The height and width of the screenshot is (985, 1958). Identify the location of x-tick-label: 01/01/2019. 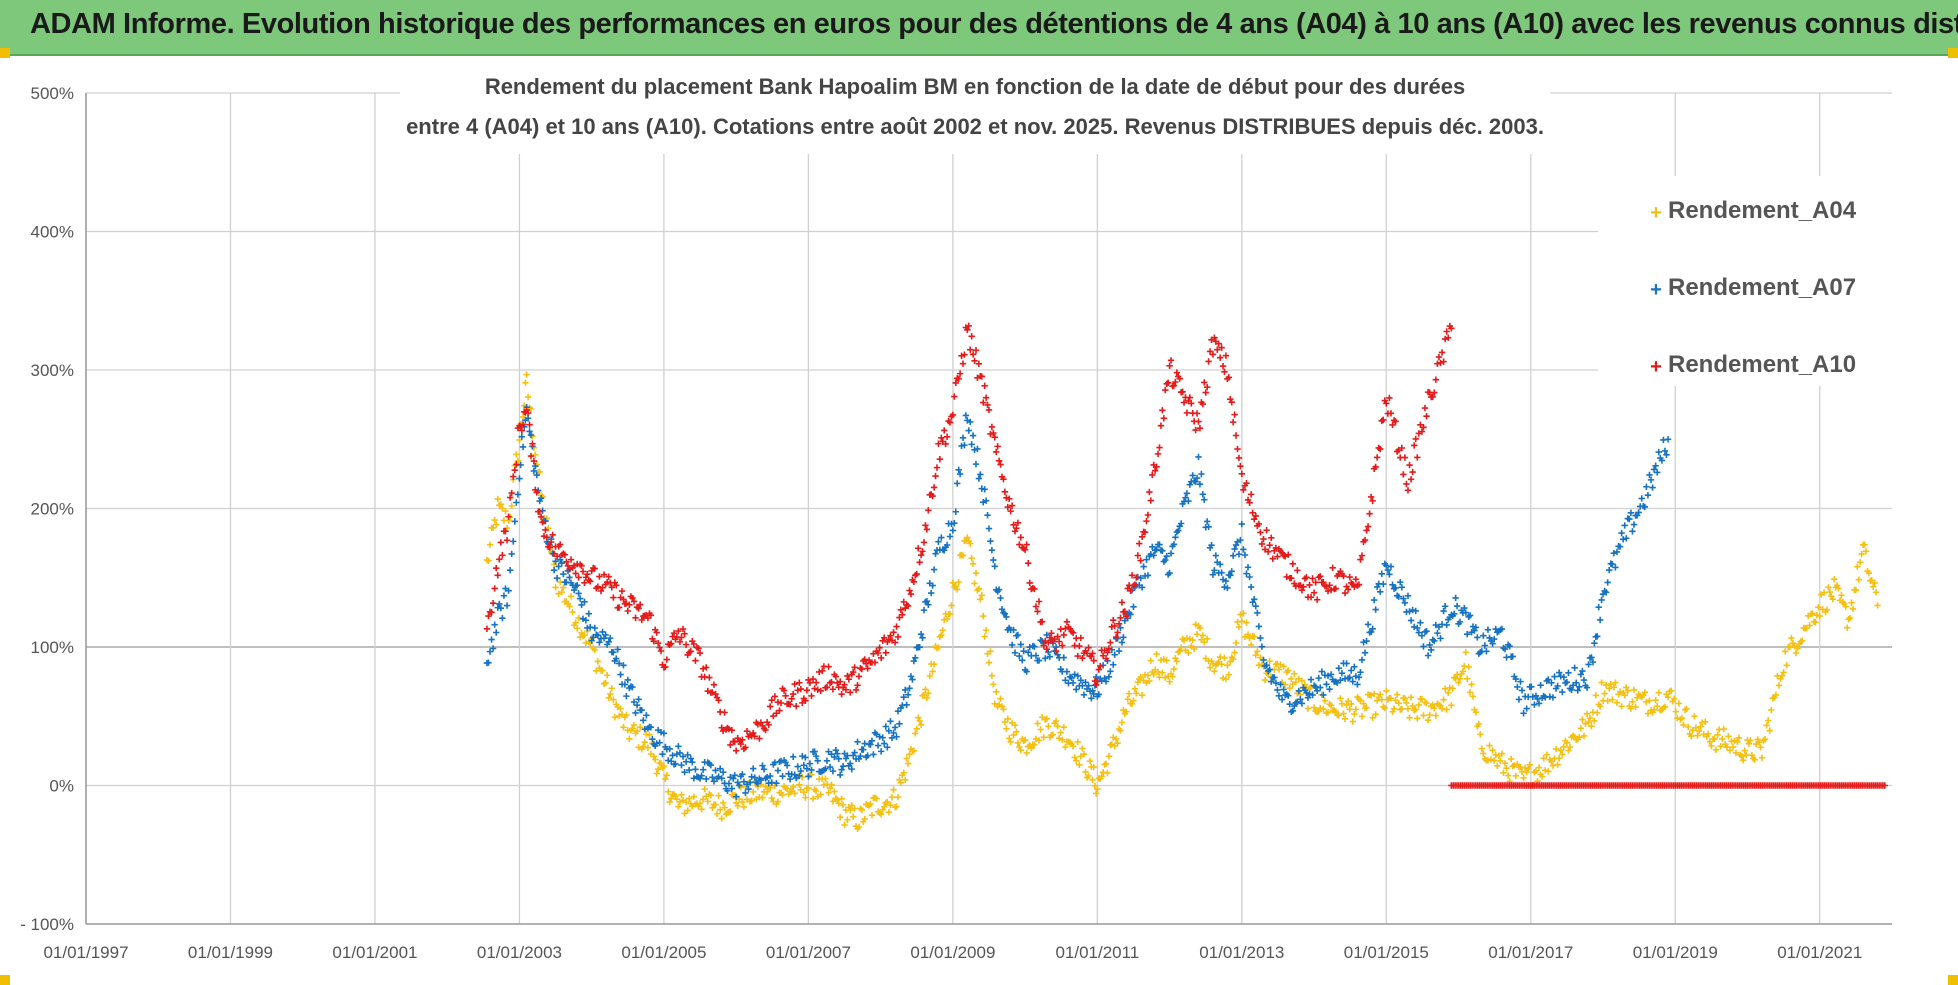
(1675, 952).